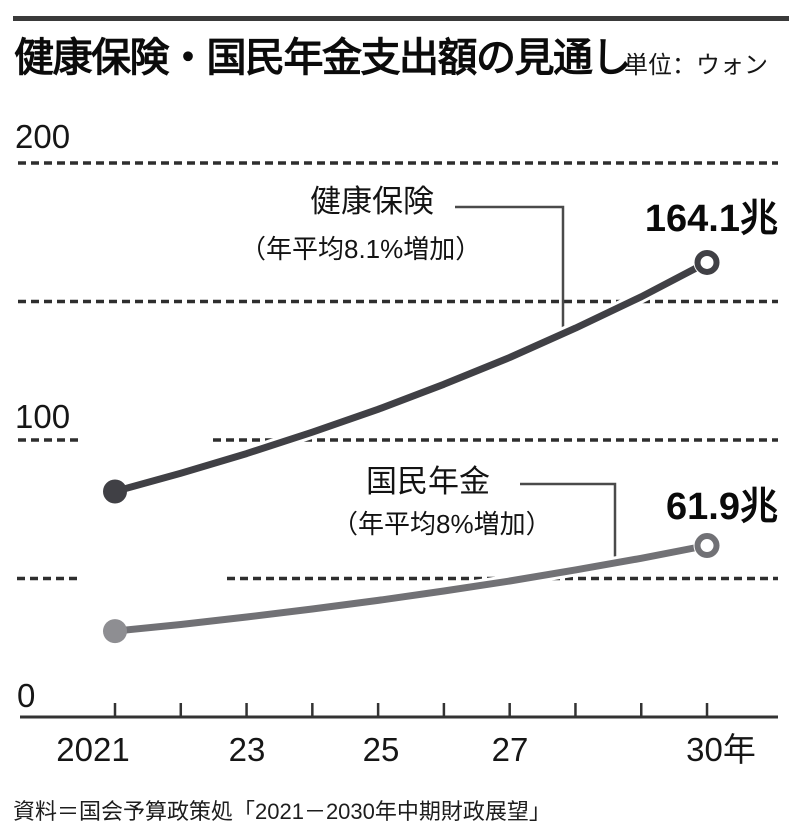 The height and width of the screenshot is (837, 800). I want to click on unit-label: 単位：ウォン, so click(696, 65).